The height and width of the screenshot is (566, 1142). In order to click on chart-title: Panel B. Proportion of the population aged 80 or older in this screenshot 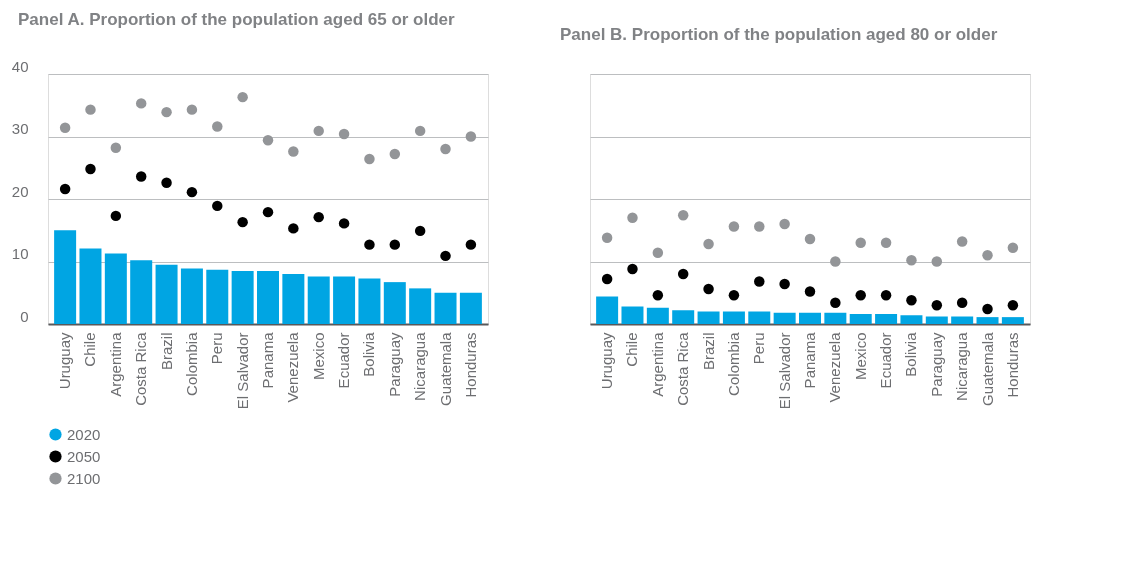, I will do `click(779, 34)`.